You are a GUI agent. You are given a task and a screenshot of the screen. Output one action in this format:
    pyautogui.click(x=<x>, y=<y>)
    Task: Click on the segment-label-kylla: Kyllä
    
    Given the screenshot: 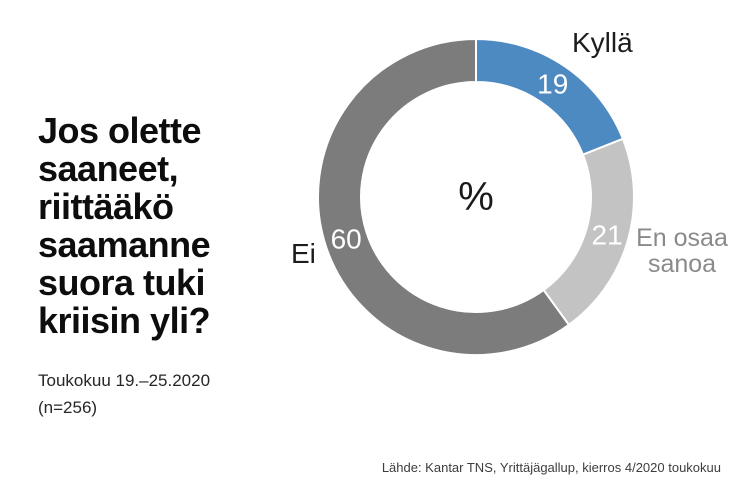 What is the action you would take?
    pyautogui.click(x=602, y=42)
    